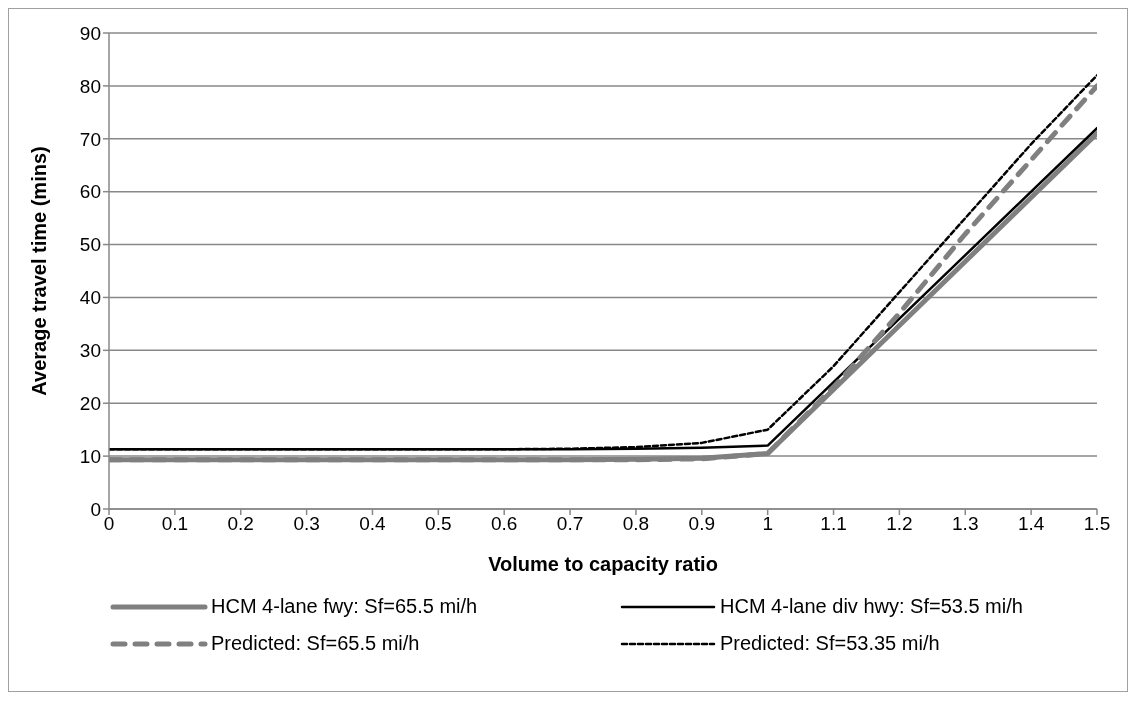 This screenshot has height=702, width=1138. I want to click on x-tick-label: 0.1, so click(175, 524).